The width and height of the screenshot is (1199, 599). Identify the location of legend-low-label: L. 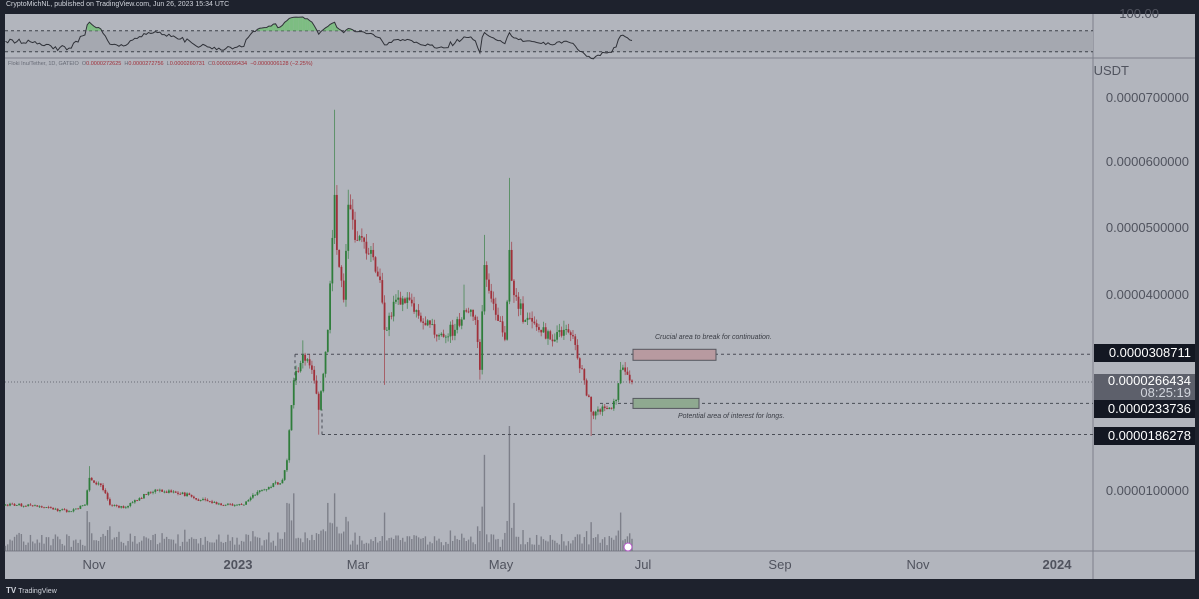
(168, 64).